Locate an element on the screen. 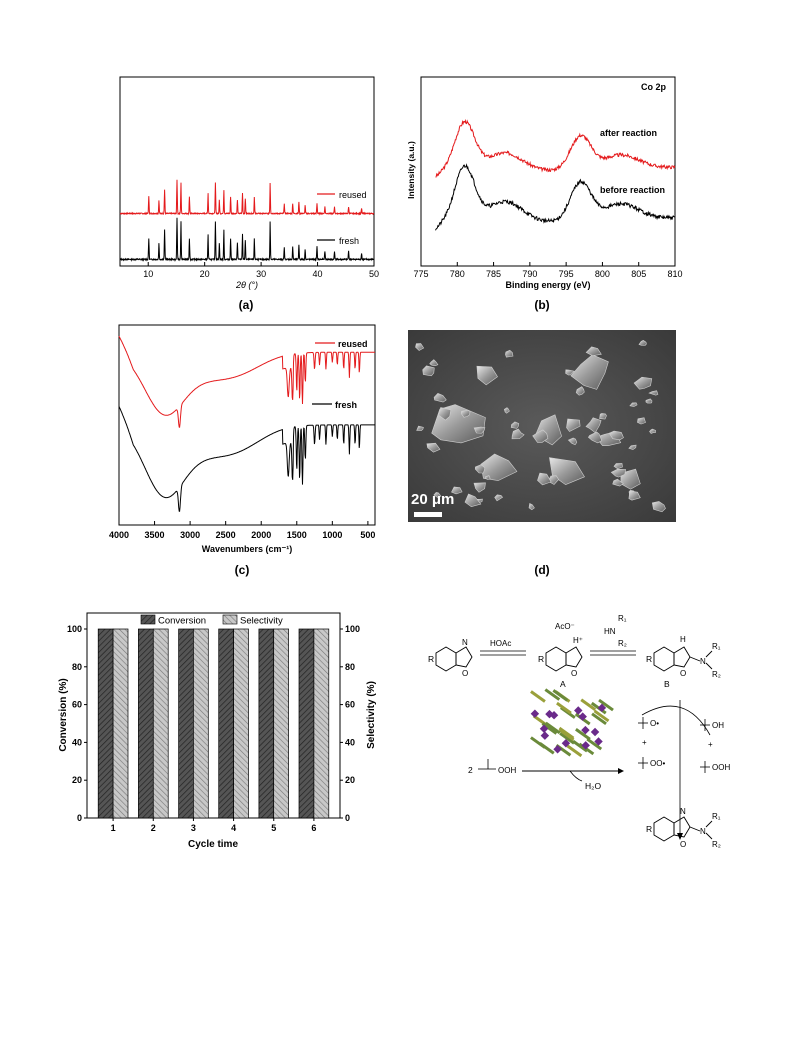 This screenshot has height=1057, width=793. series-fresh-line is located at coordinates (246, 459).